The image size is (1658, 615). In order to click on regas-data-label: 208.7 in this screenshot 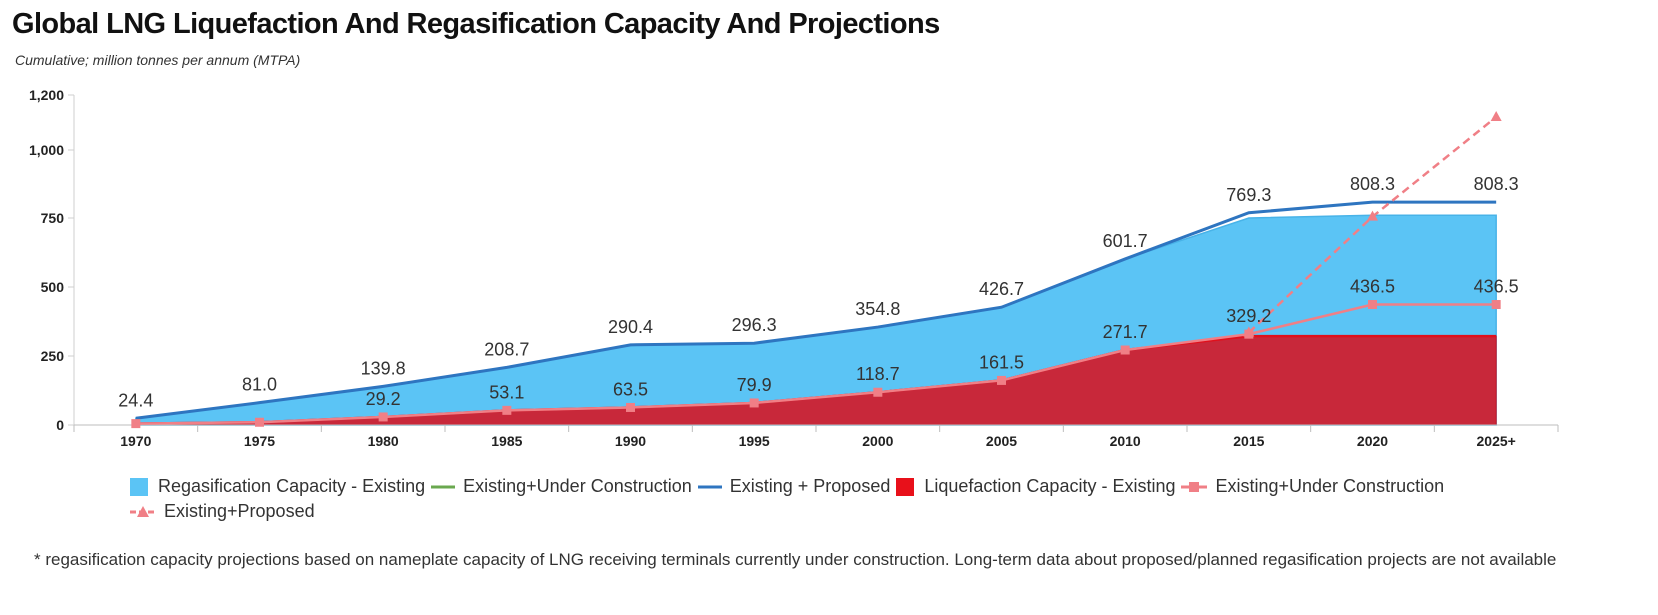, I will do `click(506, 349)`.